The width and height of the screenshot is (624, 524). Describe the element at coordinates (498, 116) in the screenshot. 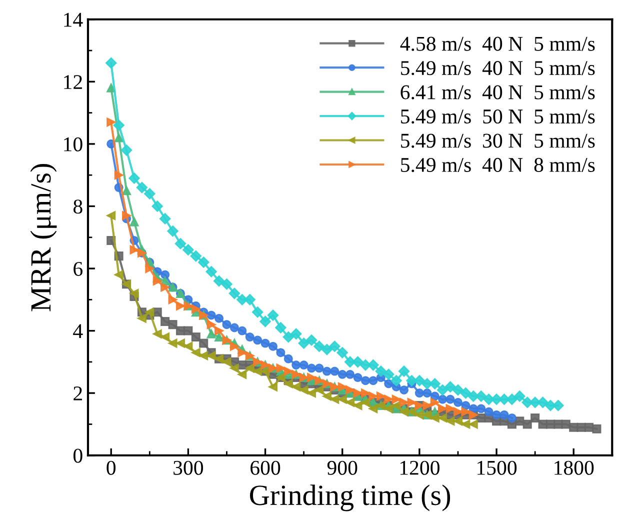

I see `legend-label: 5.49 m/s 50 N 5 mm/s` at that location.